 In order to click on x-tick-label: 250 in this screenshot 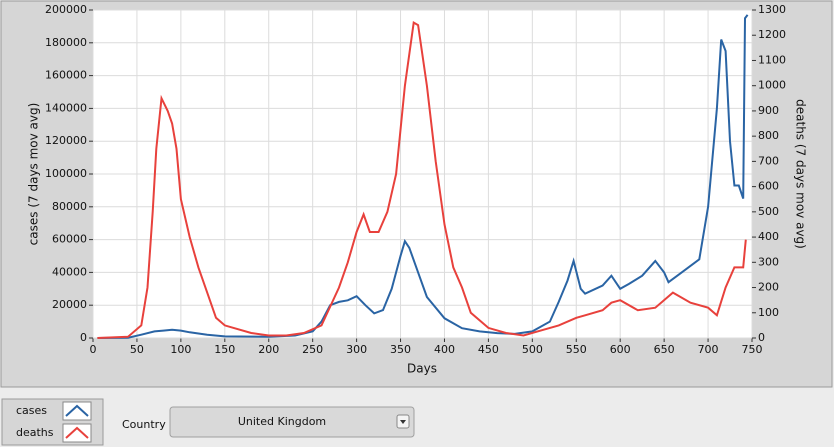, I will do `click(312, 349)`.